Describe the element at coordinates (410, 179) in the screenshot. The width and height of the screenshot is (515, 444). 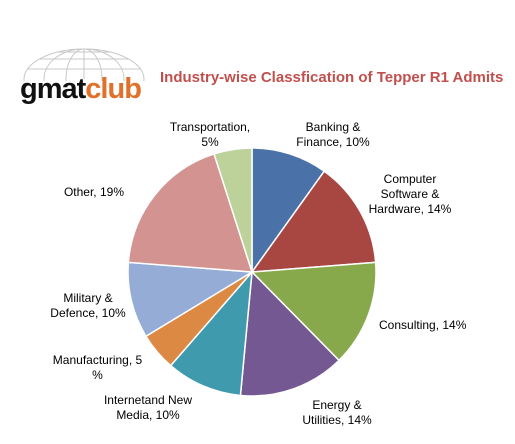
I see `label-line: Computer` at that location.